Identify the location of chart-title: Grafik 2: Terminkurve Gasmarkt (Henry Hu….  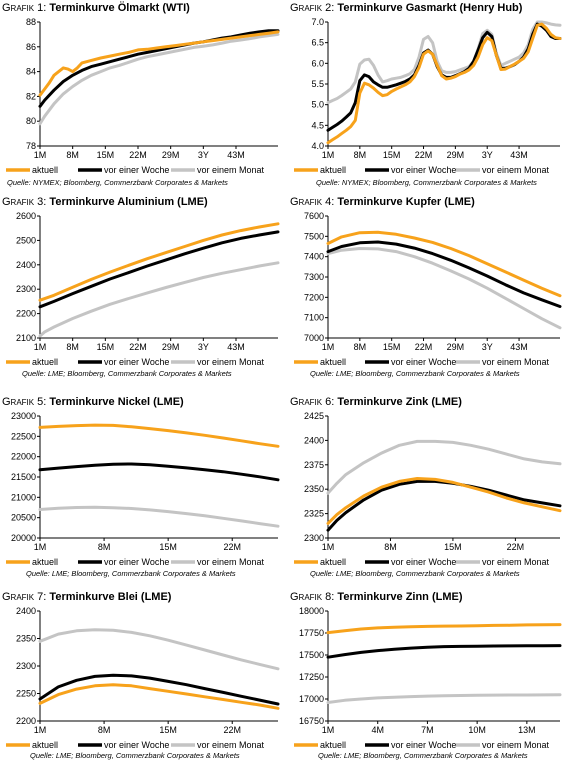
(406, 8).